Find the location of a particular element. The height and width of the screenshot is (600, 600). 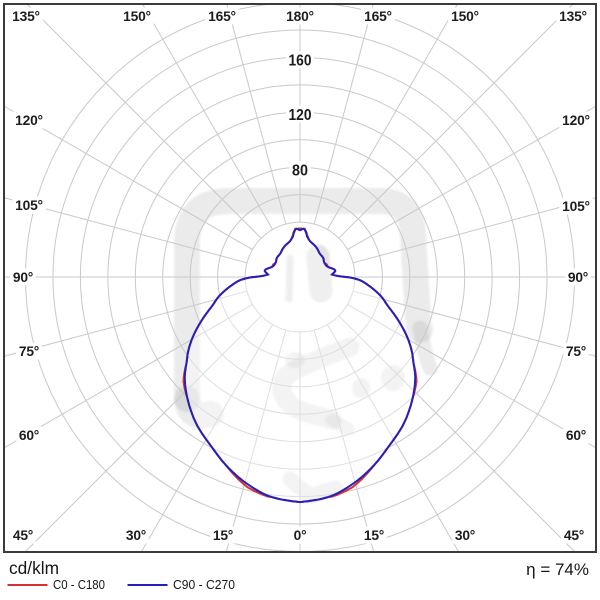

svg-text: C0 - C180 is located at coordinates (79, 584).